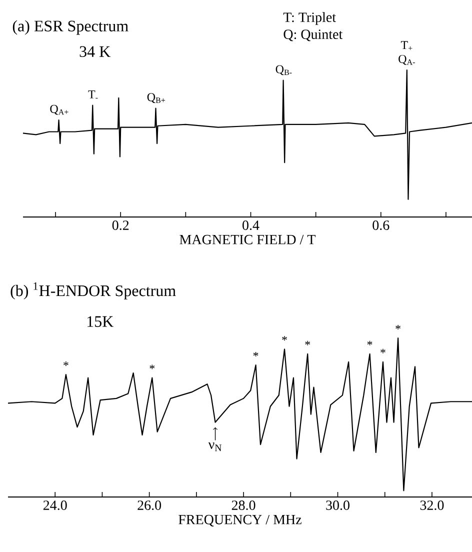 This screenshot has width=472, height=552. Describe the element at coordinates (93, 94) in the screenshot. I see `annotation: T$_{-}$` at that location.